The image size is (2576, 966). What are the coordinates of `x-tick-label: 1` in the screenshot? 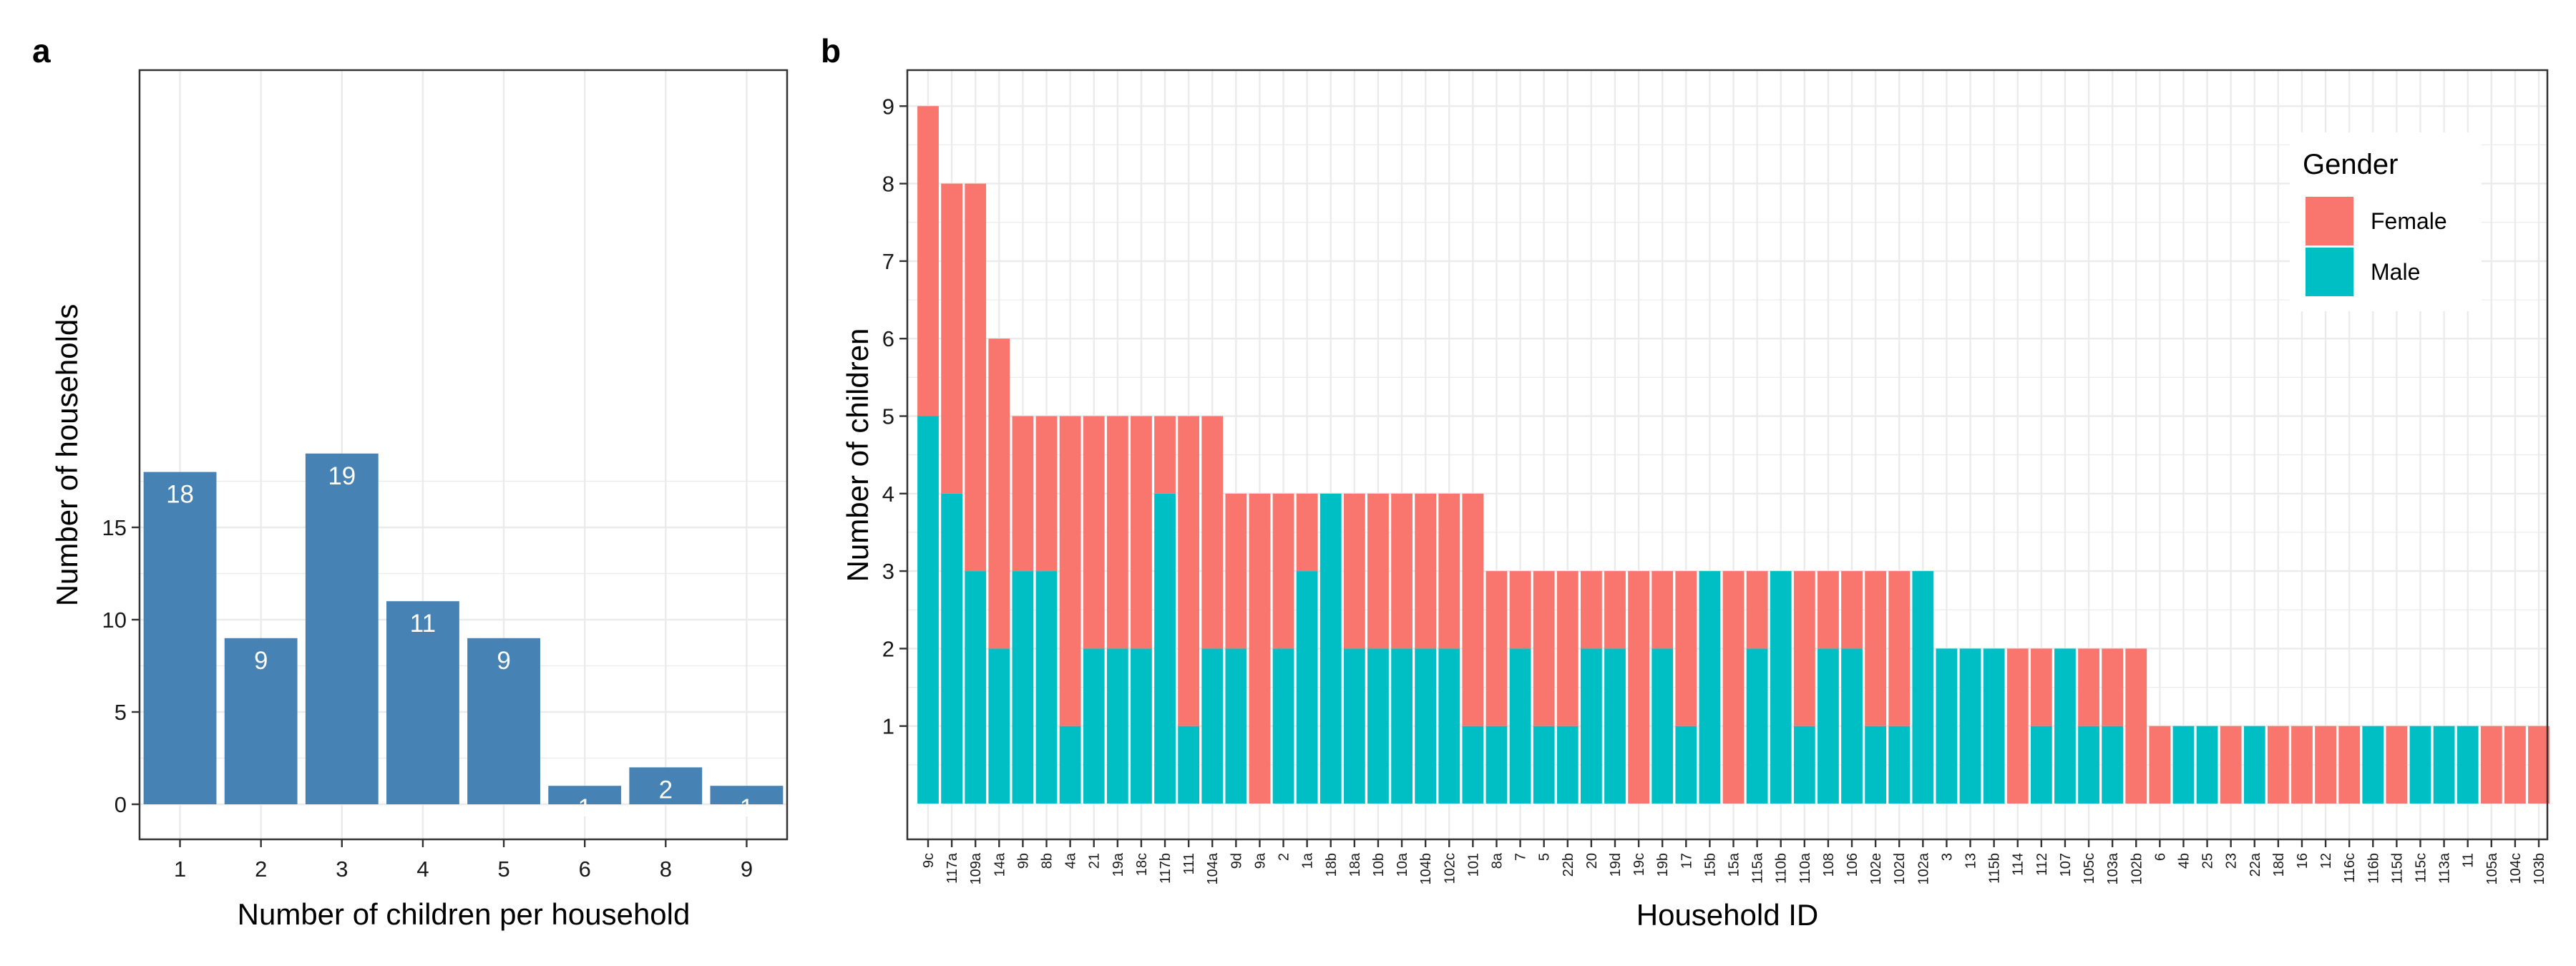 It's located at (180, 869).